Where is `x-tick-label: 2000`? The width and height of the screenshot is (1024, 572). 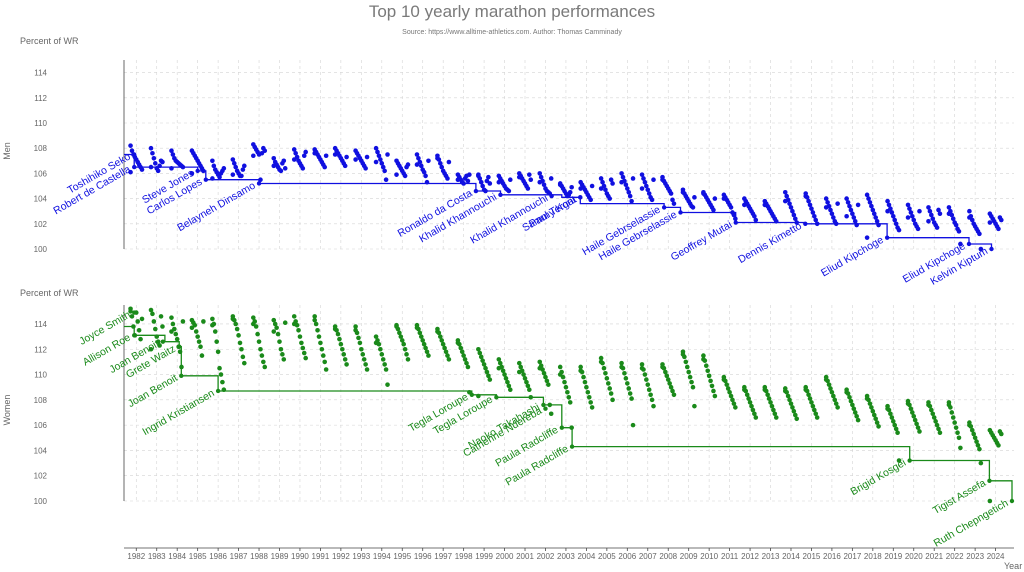
x-tick-label: 2000 is located at coordinates (505, 556).